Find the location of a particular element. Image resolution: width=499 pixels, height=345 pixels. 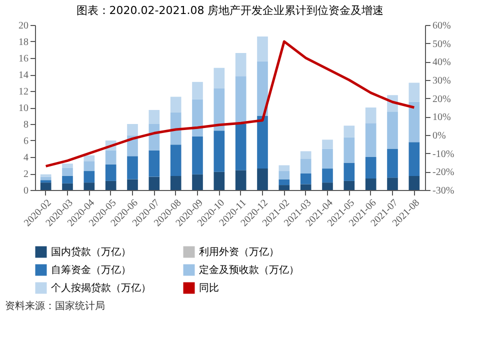

legend-label: 国内贷款（万亿） is located at coordinates (91, 252).